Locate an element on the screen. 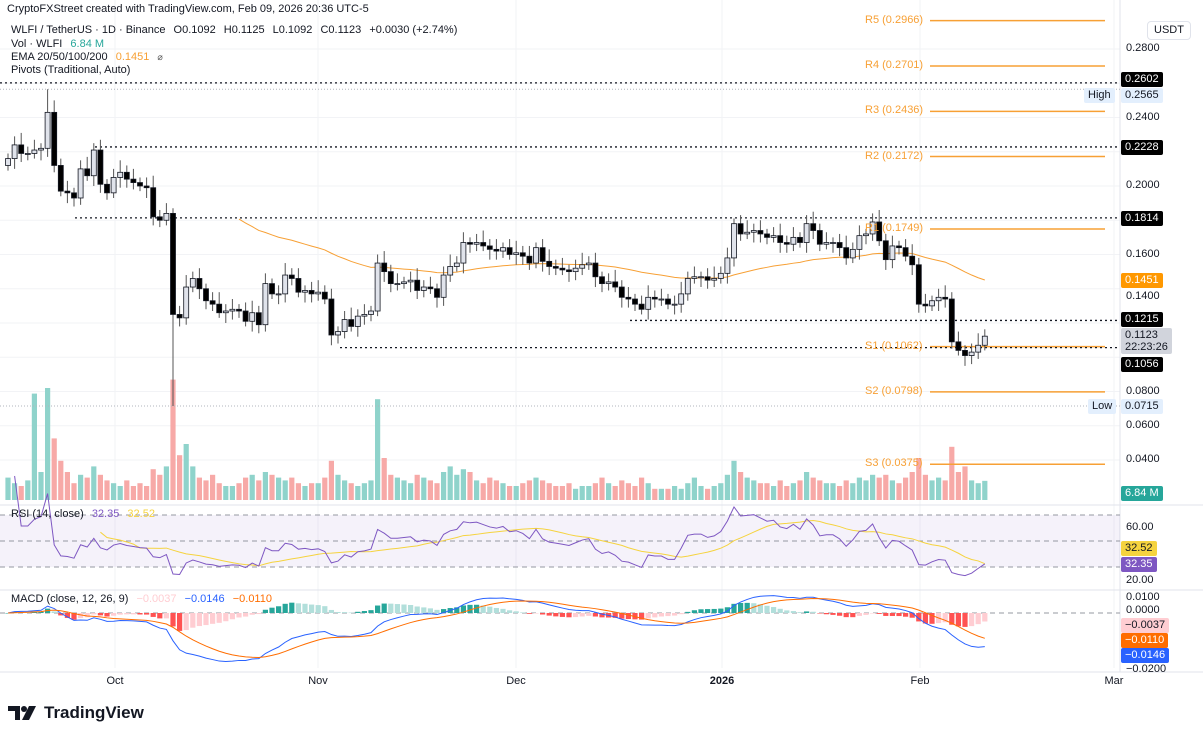 The height and width of the screenshot is (733, 1203). high-label: High is located at coordinates (1099, 95).